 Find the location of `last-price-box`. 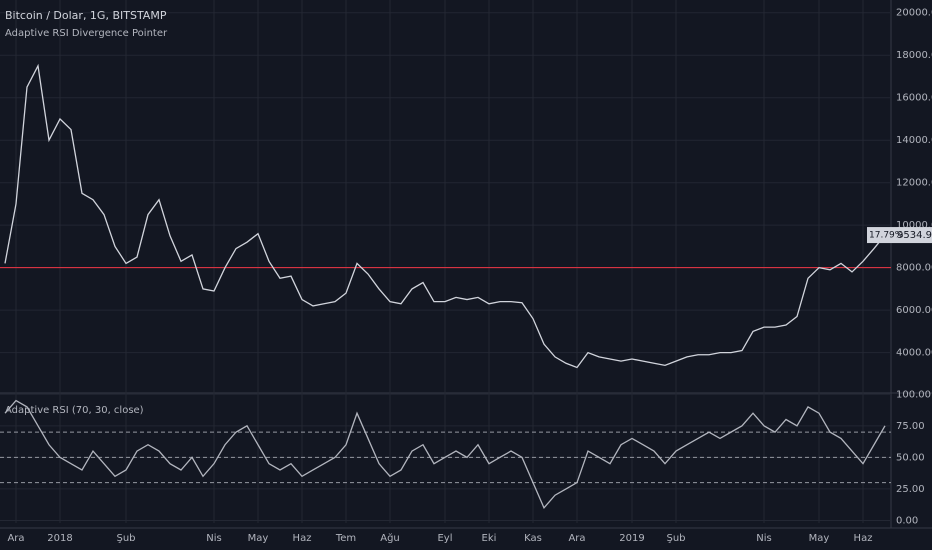

last-price-box is located at coordinates (899, 235).